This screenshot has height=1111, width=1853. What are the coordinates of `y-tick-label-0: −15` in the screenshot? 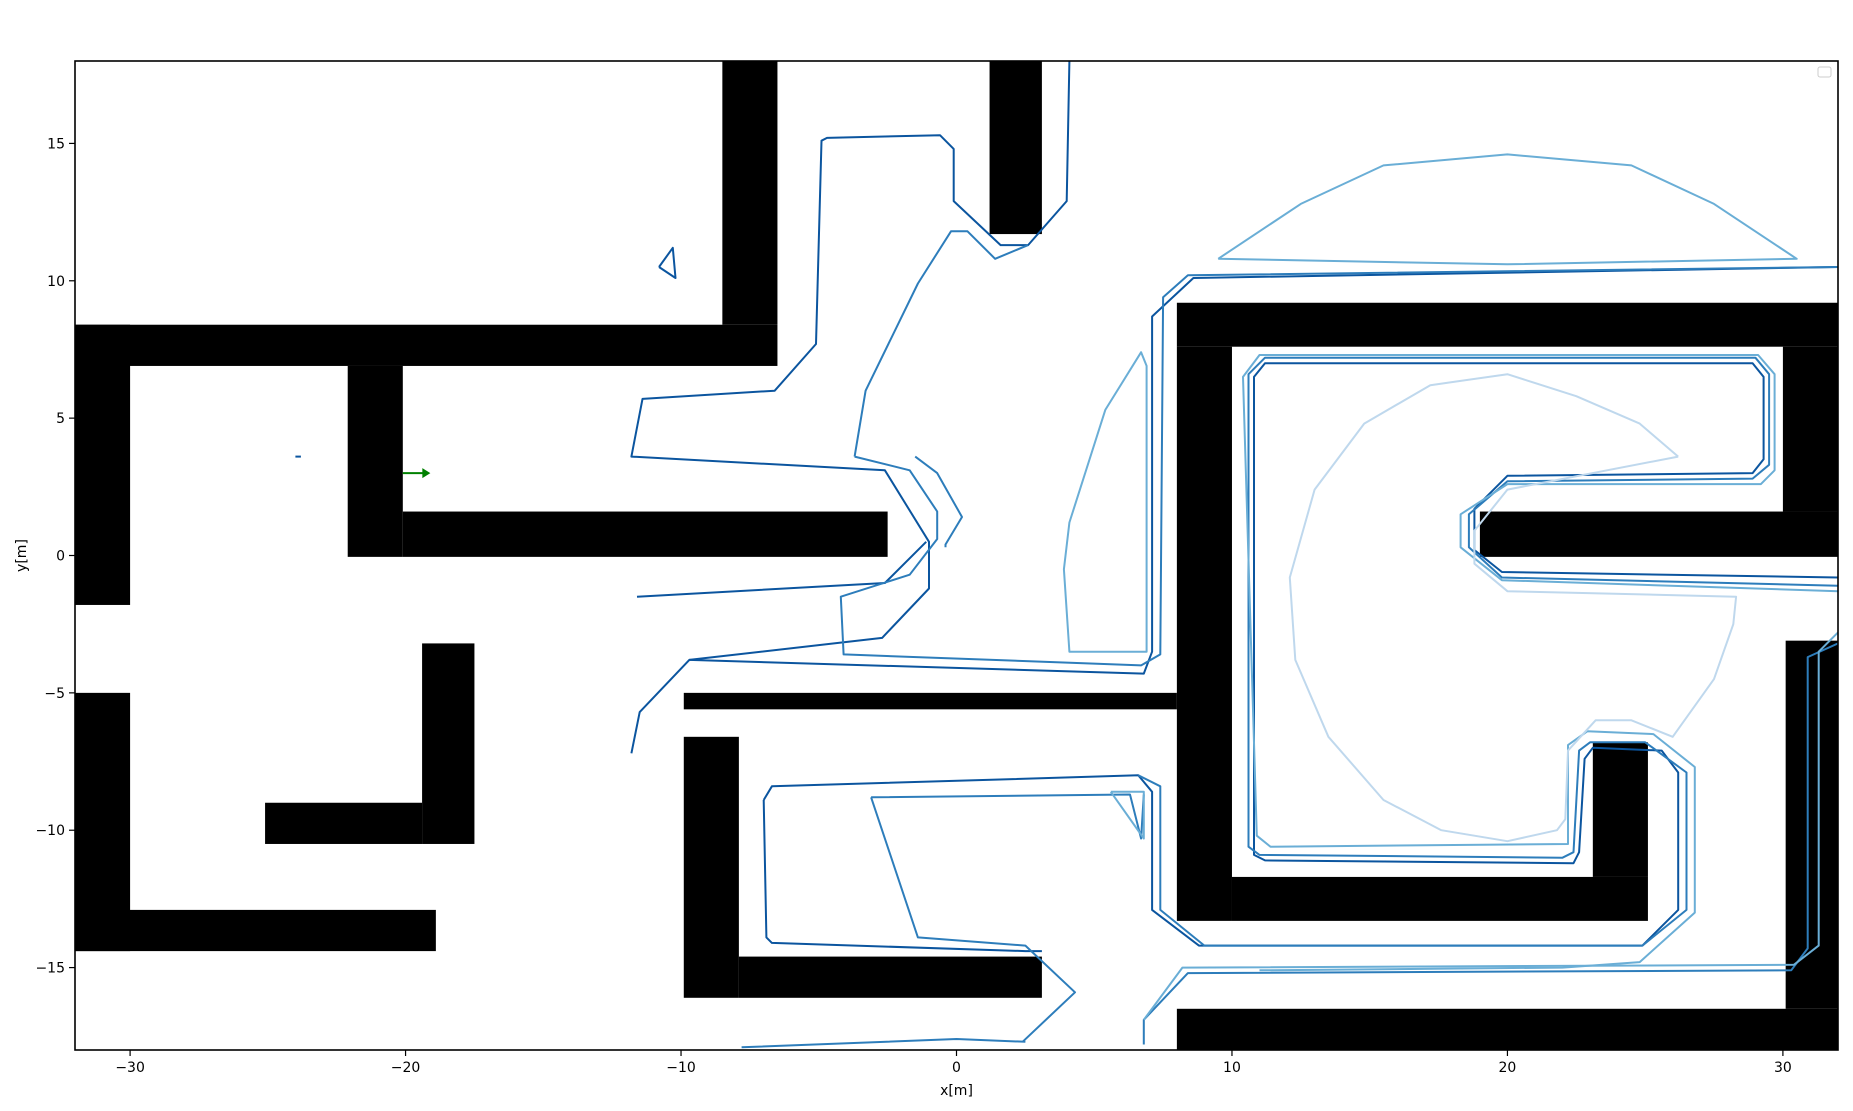 It's located at (50, 969).